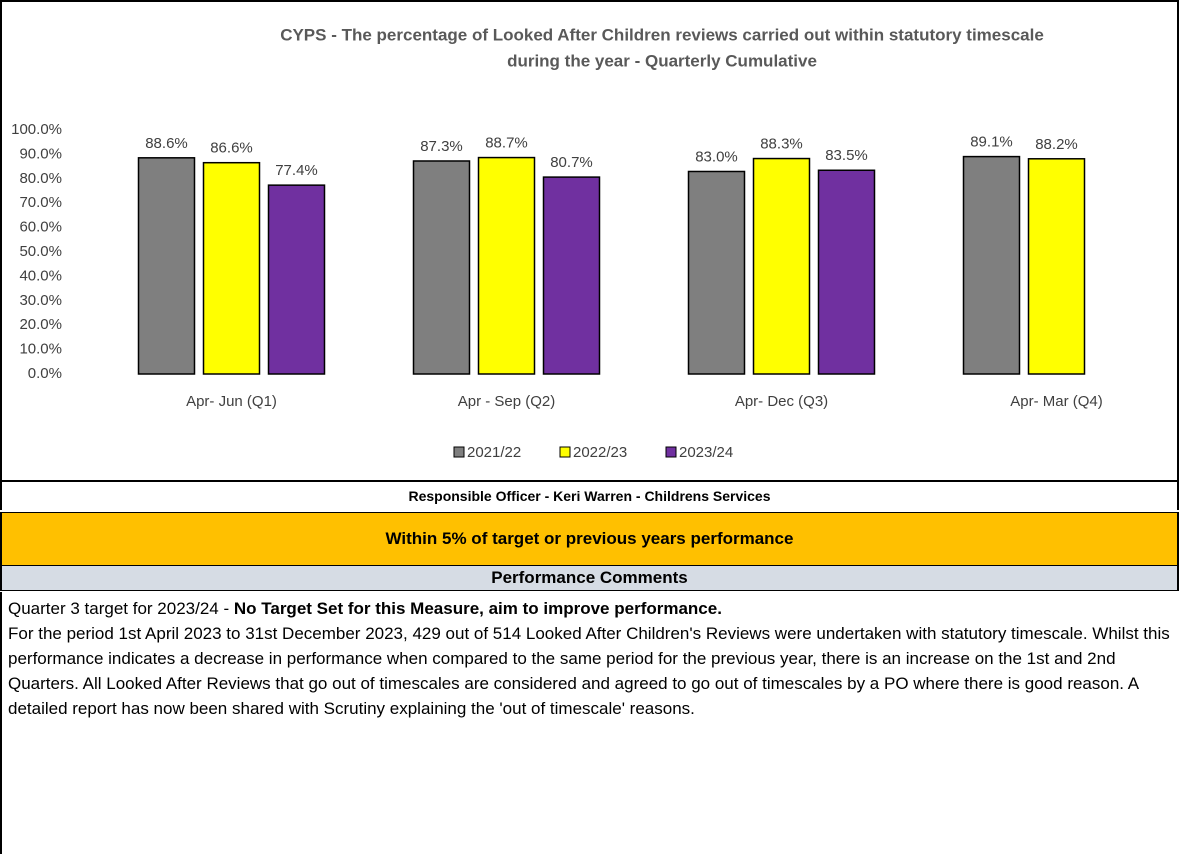 Image resolution: width=1179 pixels, height=854 pixels. Describe the element at coordinates (231, 148) in the screenshot. I see `data-label: 86.6%` at that location.